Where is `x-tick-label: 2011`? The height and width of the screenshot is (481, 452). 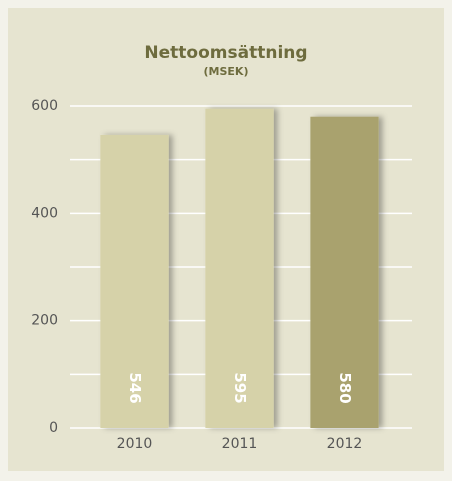
x-tick-label: 2011 is located at coordinates (240, 444).